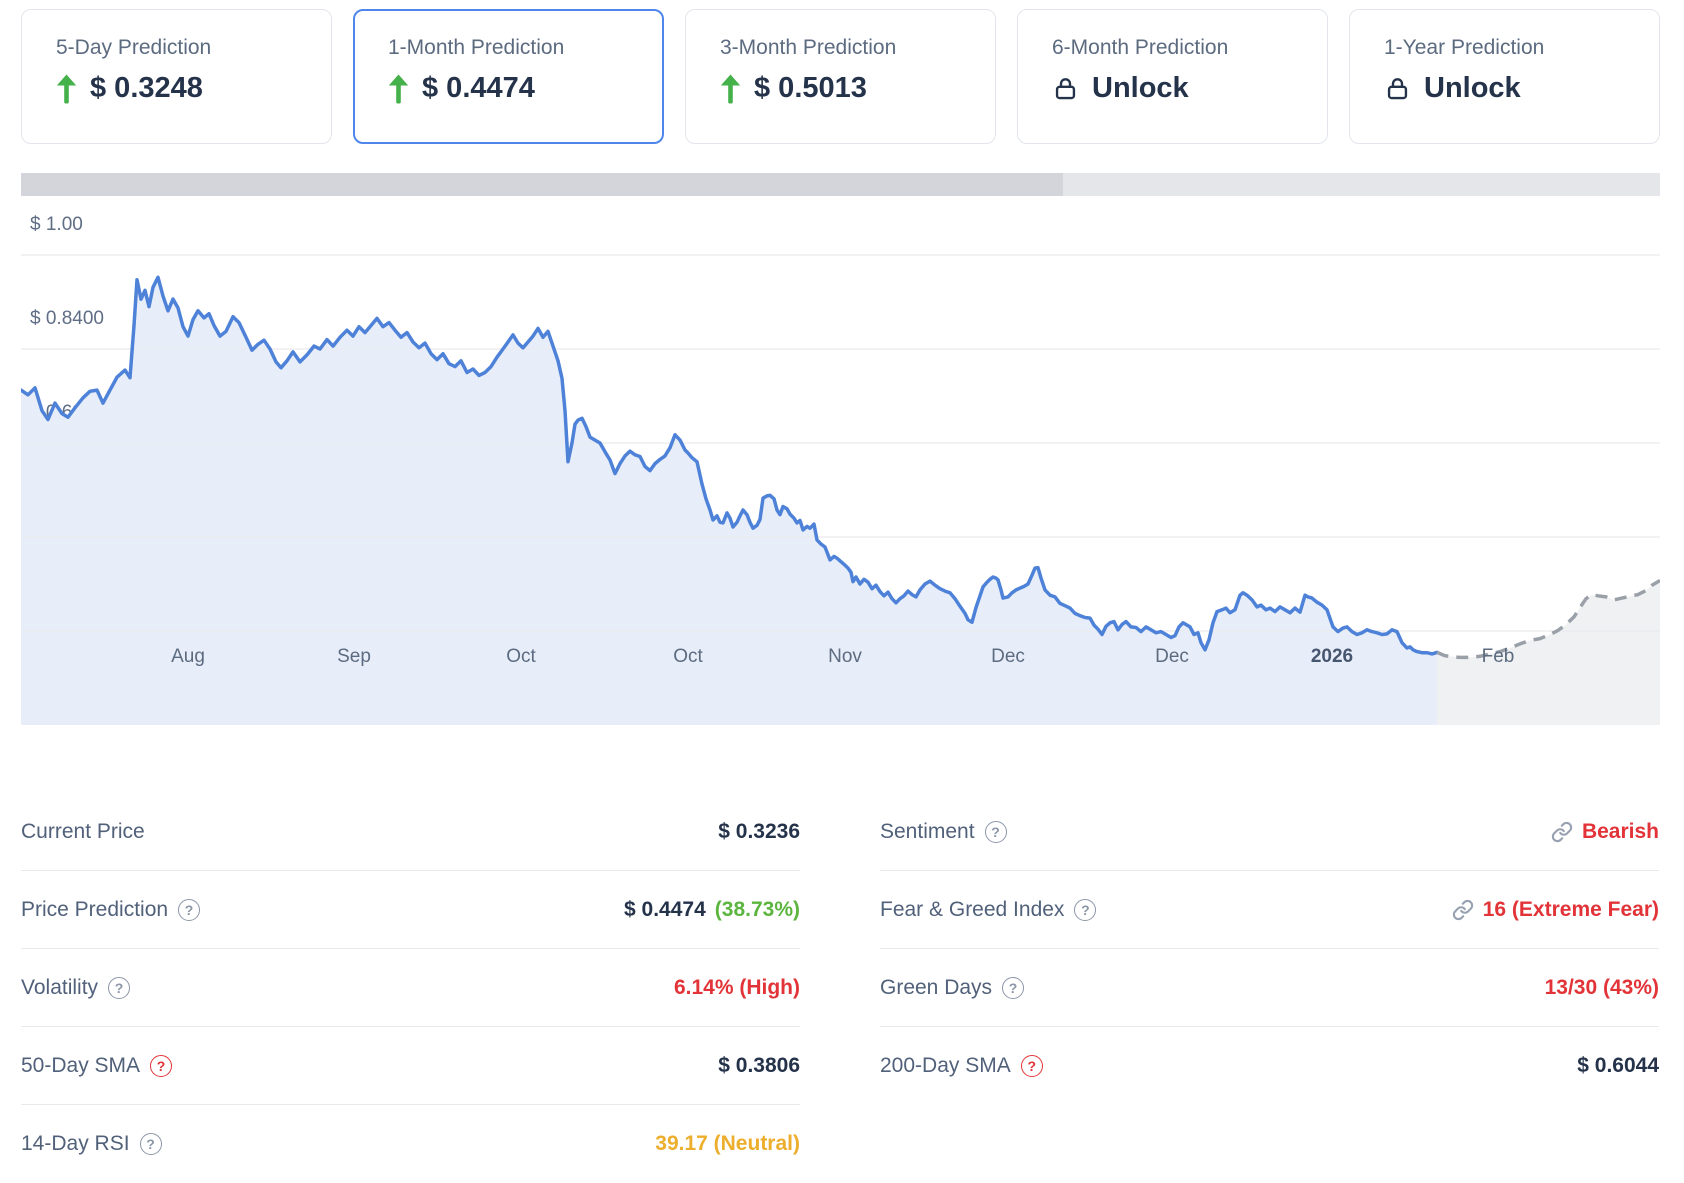  I want to click on stat-label: 50-Day SMA, so click(97, 1065).